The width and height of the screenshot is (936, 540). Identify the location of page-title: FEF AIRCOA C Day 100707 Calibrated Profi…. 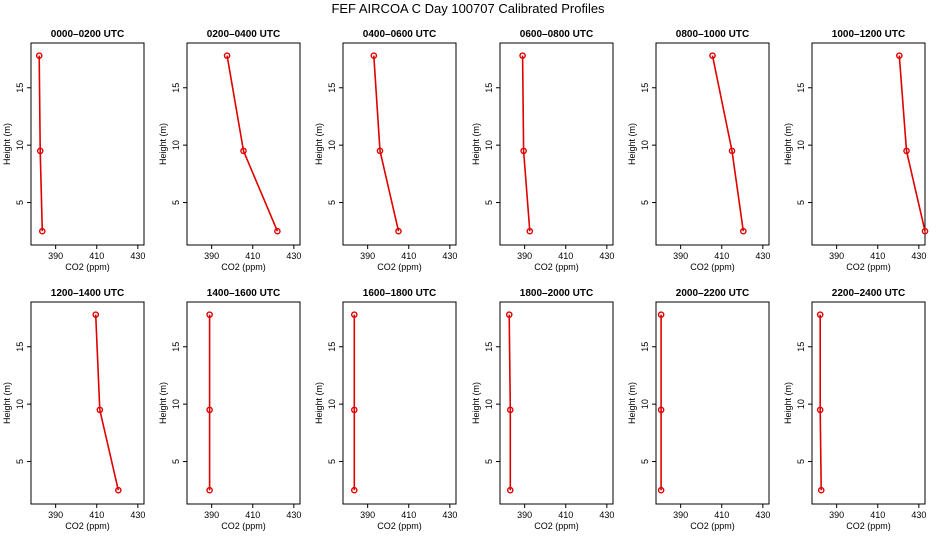
(468, 8).